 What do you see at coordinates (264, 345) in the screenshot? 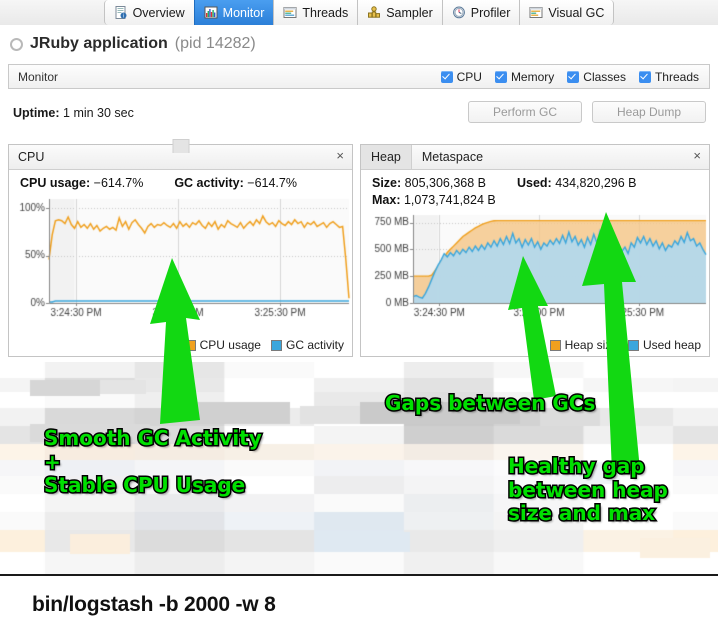
I see `cpu-chart-legend: CPU usage GC activity` at bounding box center [264, 345].